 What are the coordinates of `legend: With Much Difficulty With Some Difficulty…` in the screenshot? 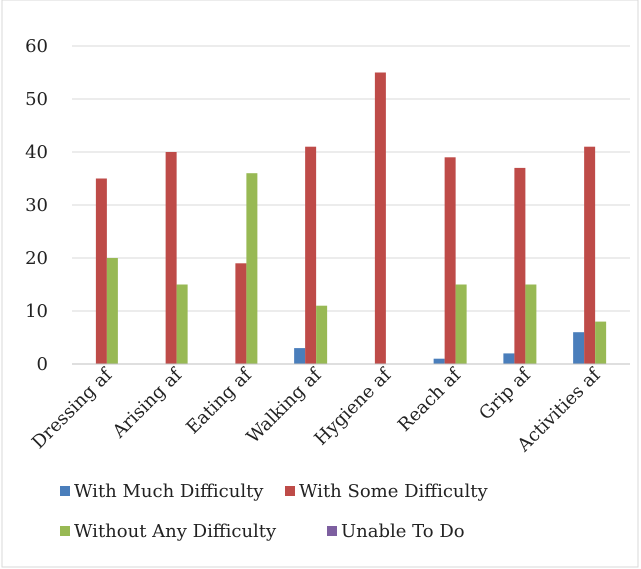 It's located at (274, 511).